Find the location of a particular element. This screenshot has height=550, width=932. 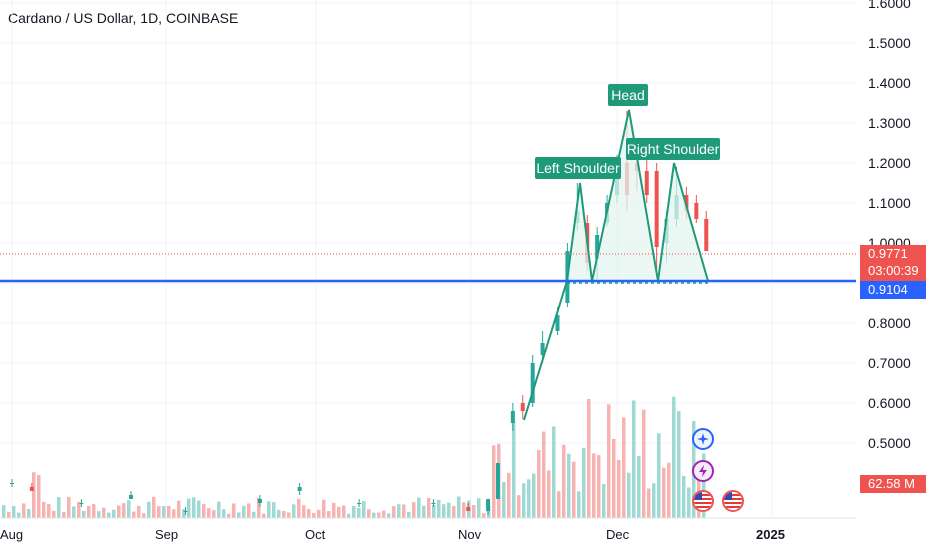

price-tick: 1.2000 is located at coordinates (889, 163).